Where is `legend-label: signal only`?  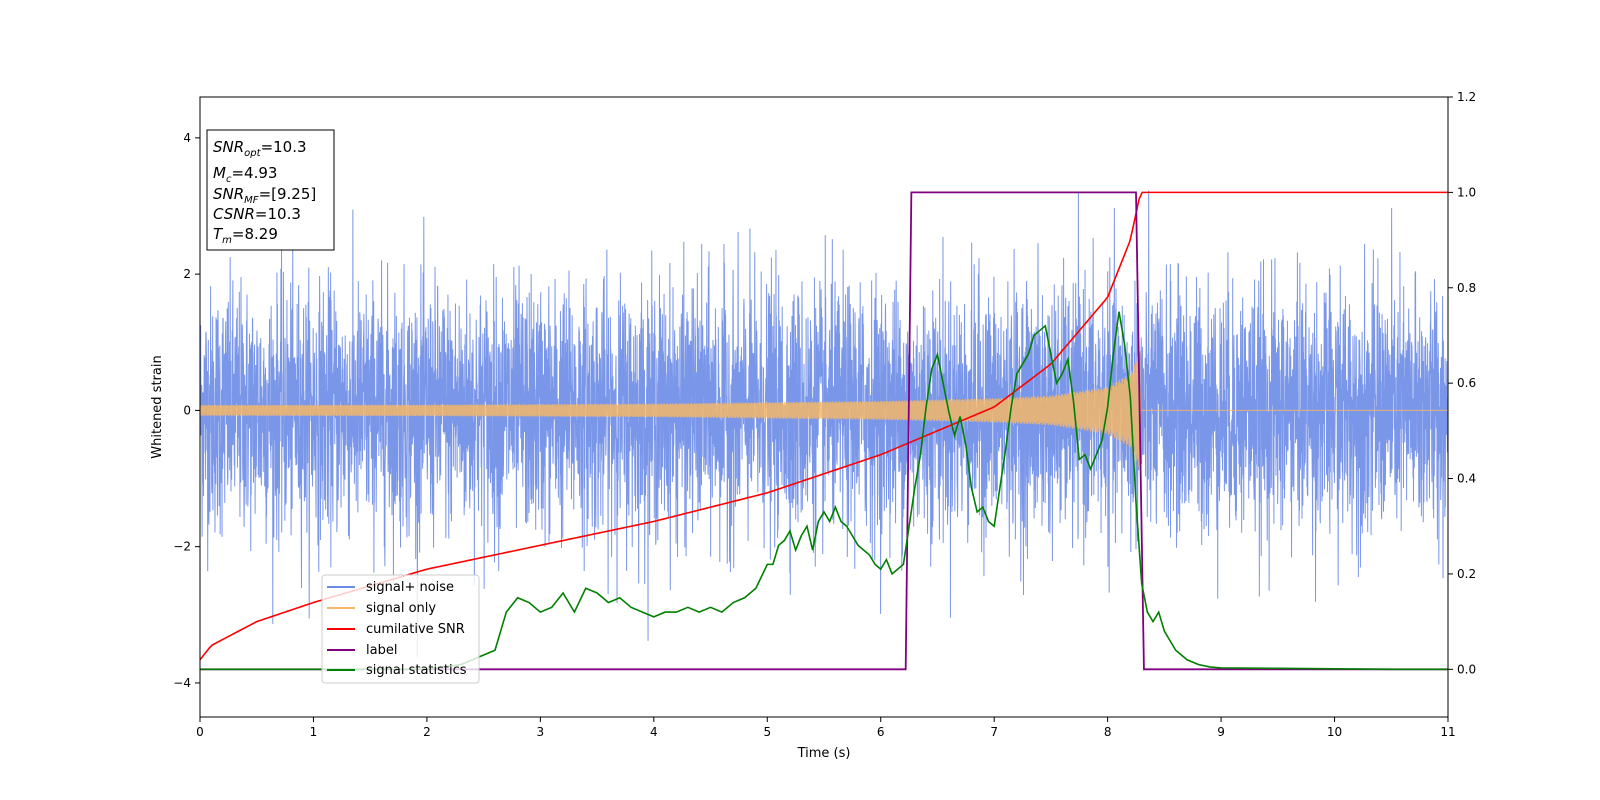
legend-label: signal only is located at coordinates (401, 608).